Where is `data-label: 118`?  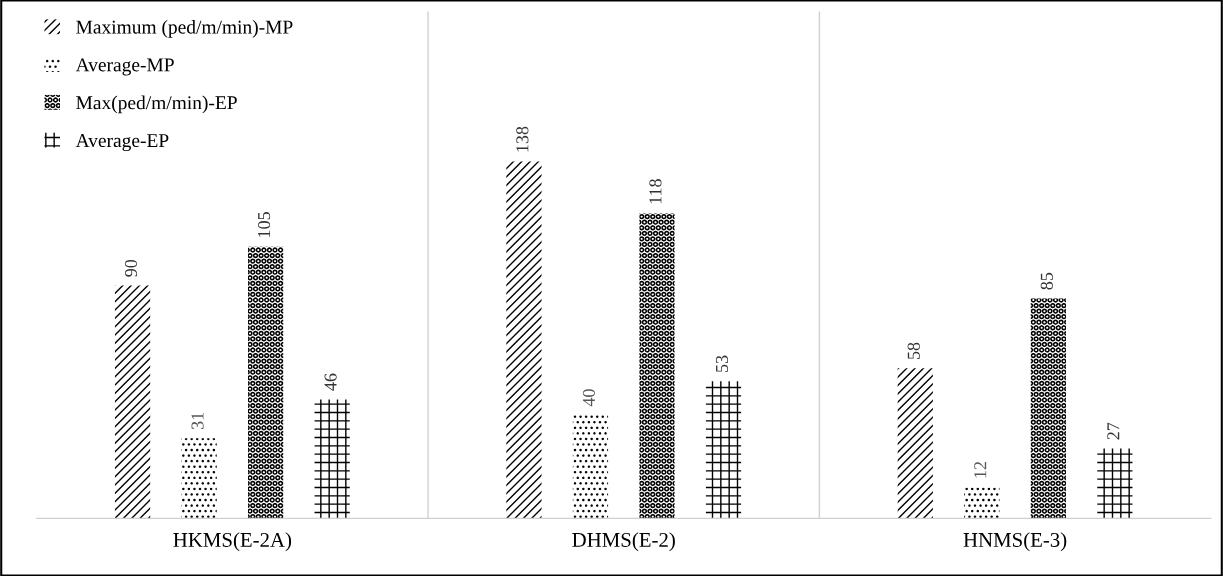 data-label: 118 is located at coordinates (655, 191).